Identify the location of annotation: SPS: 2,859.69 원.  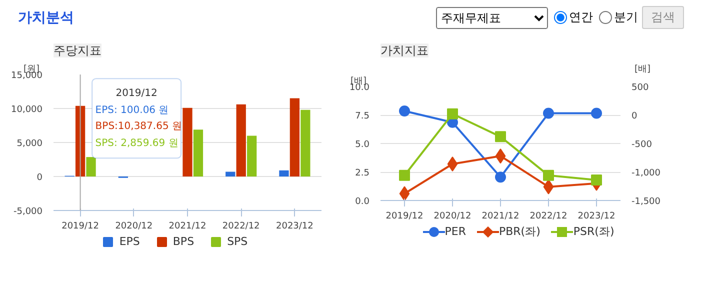
(136, 143).